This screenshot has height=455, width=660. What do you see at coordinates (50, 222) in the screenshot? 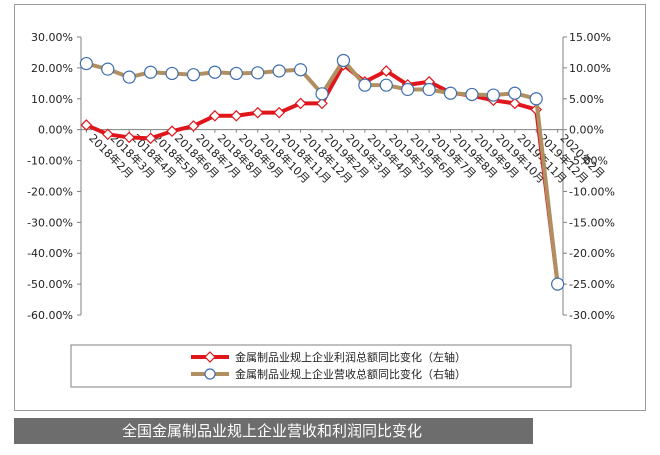
I see `left-tick-label: -30.00%` at bounding box center [50, 222].